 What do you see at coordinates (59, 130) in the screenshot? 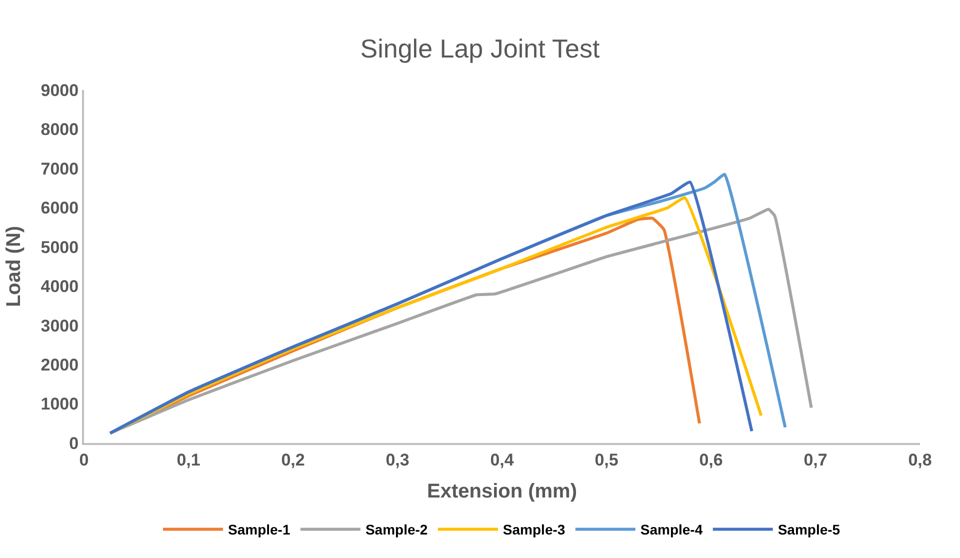
I see `y-tick-label: 8000` at bounding box center [59, 130].